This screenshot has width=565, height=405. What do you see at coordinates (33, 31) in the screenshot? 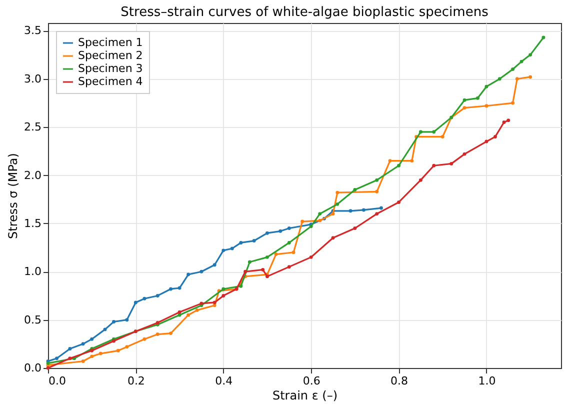
I see `y-tick-label: 3.5` at bounding box center [33, 31].